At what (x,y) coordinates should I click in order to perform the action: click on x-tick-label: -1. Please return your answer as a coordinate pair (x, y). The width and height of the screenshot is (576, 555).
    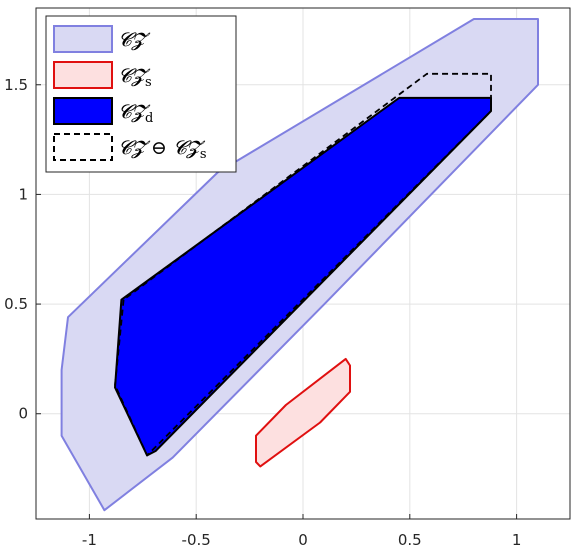
    Looking at the image, I should click on (89, 540).